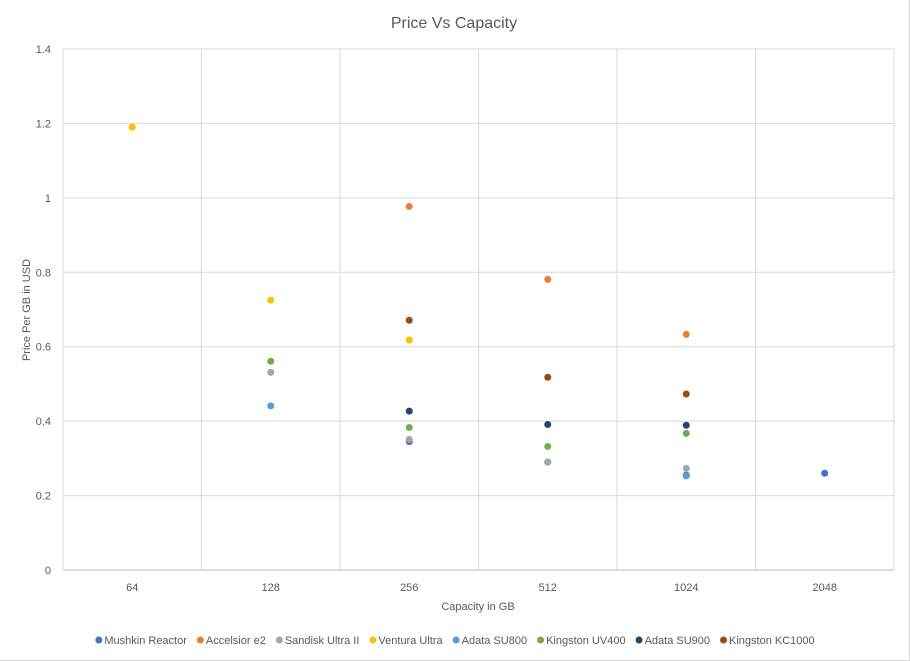 The image size is (910, 661). I want to click on legend-label: Mushkin Reactor, so click(145, 641).